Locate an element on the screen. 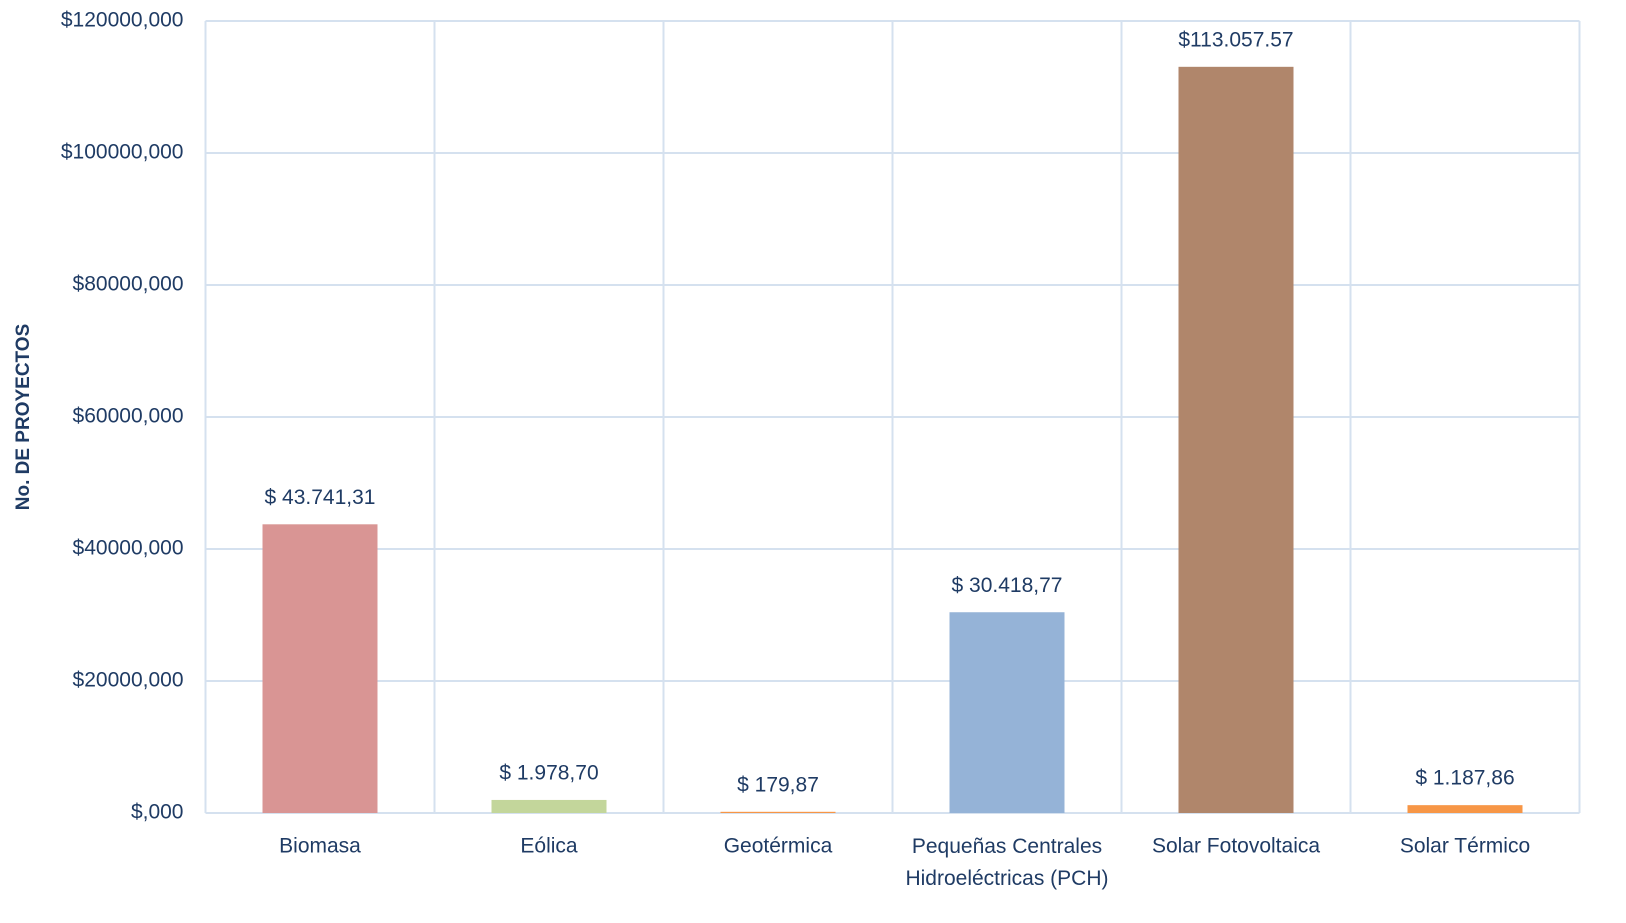 The height and width of the screenshot is (923, 1626). data-label: $ 1.187,86 is located at coordinates (1464, 778).